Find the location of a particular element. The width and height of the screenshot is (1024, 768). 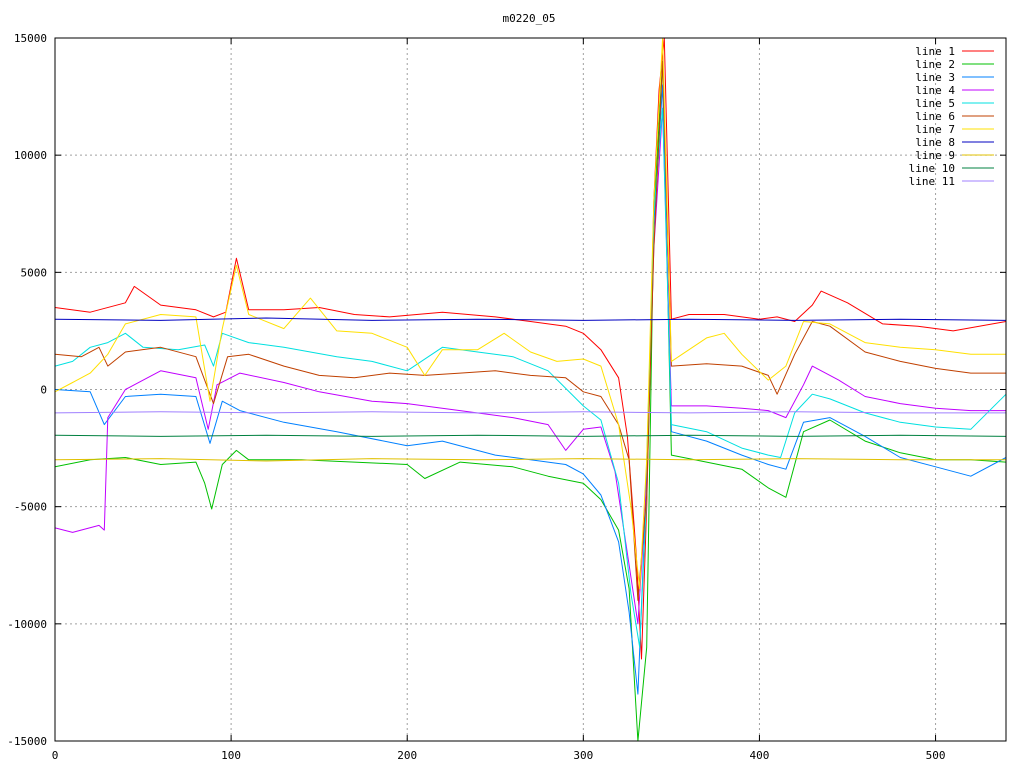

x-tick-label: 500 is located at coordinates (936, 755).